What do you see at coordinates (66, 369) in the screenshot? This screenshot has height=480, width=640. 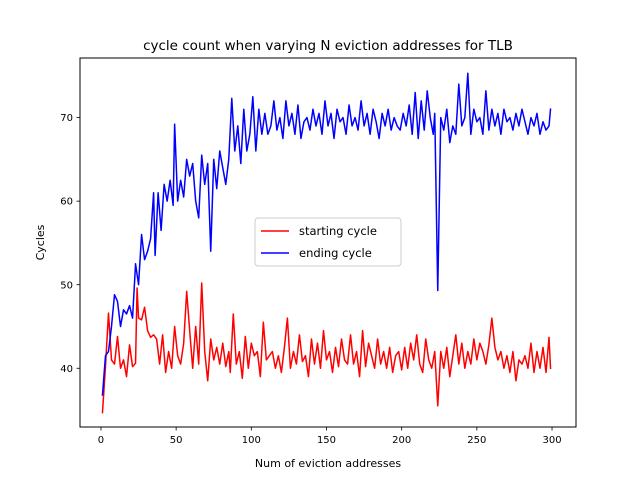 I see `y-tick-label: 40` at bounding box center [66, 369].